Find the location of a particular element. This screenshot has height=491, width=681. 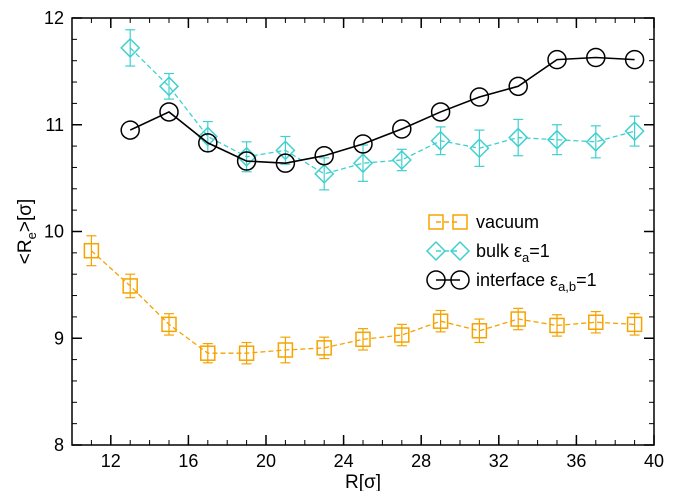

x-tick-label: 16 is located at coordinates (188, 461).